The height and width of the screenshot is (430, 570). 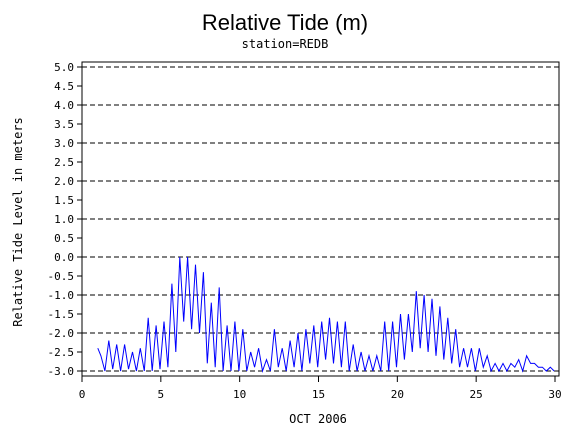 I want to click on y-tick-label: 4.5, so click(x=64, y=86).